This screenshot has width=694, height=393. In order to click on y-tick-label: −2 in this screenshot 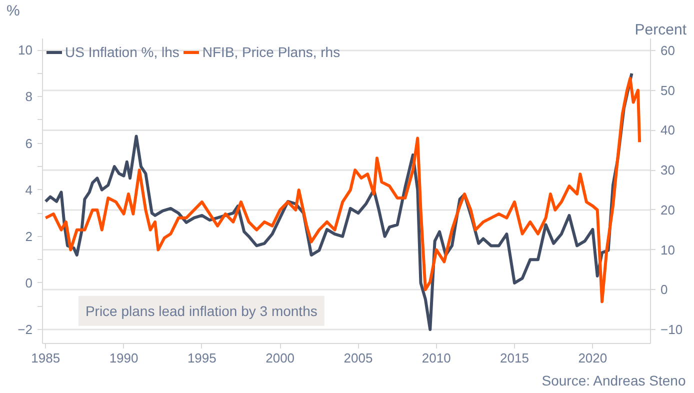, I will do `click(25, 330)`.